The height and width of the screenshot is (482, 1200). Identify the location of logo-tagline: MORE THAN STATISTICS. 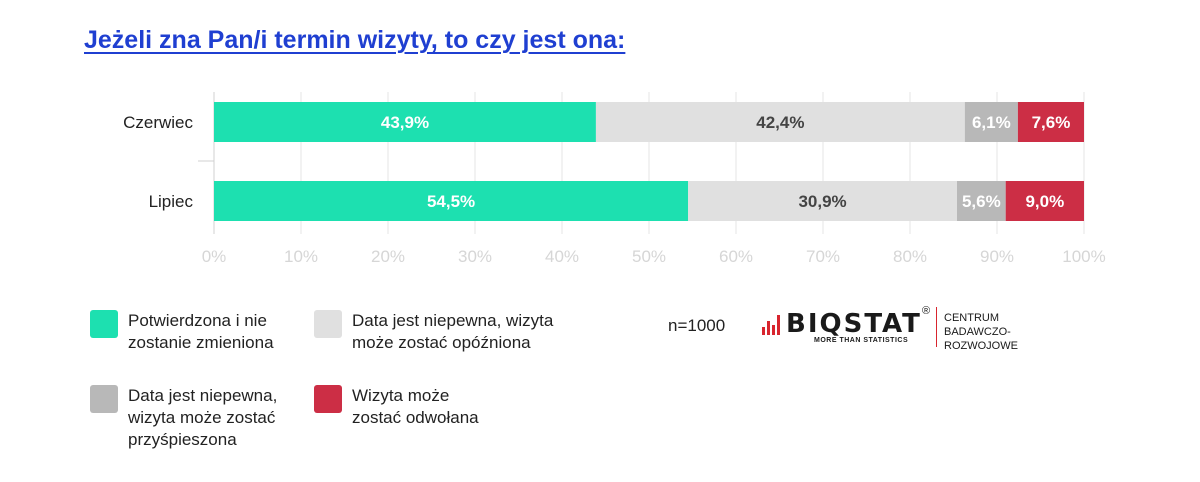
(861, 340).